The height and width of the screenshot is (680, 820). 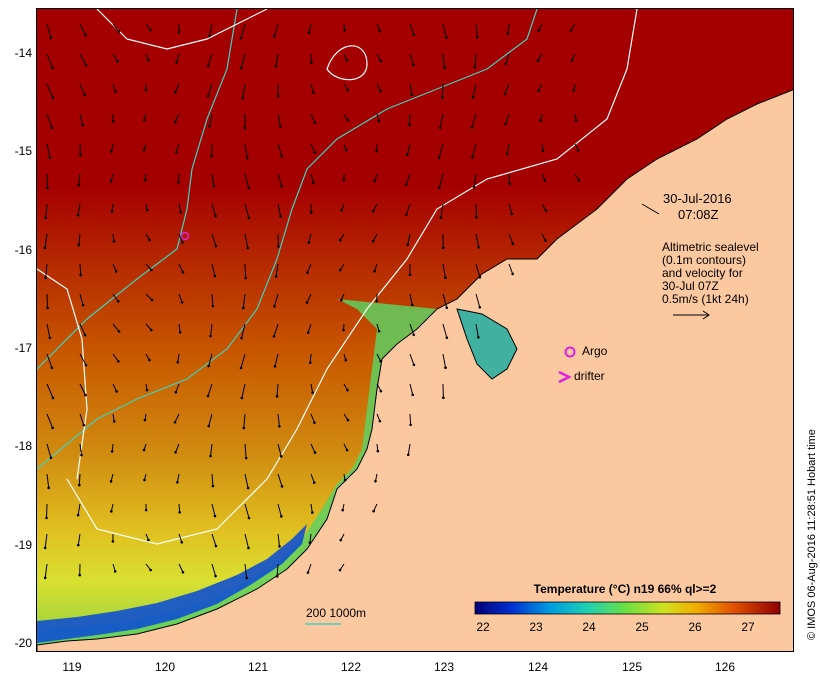 What do you see at coordinates (536, 627) in the screenshot?
I see `colorbar-tick: 23` at bounding box center [536, 627].